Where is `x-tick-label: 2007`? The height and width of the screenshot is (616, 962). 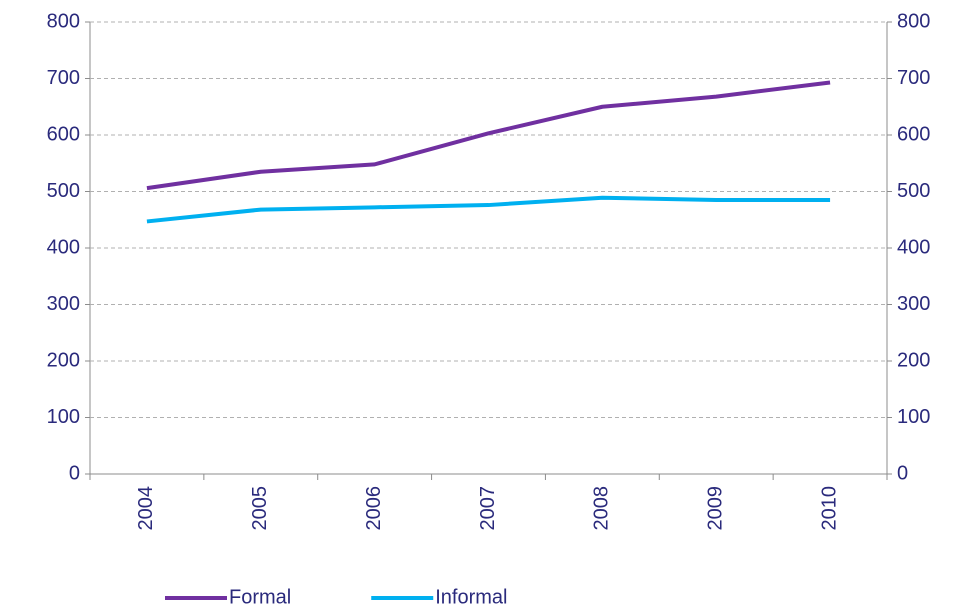
x-tick-label: 2007 is located at coordinates (488, 508).